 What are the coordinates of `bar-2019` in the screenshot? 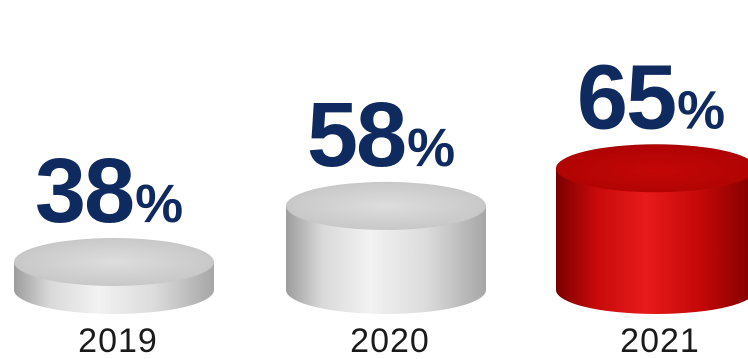 It's located at (114, 276).